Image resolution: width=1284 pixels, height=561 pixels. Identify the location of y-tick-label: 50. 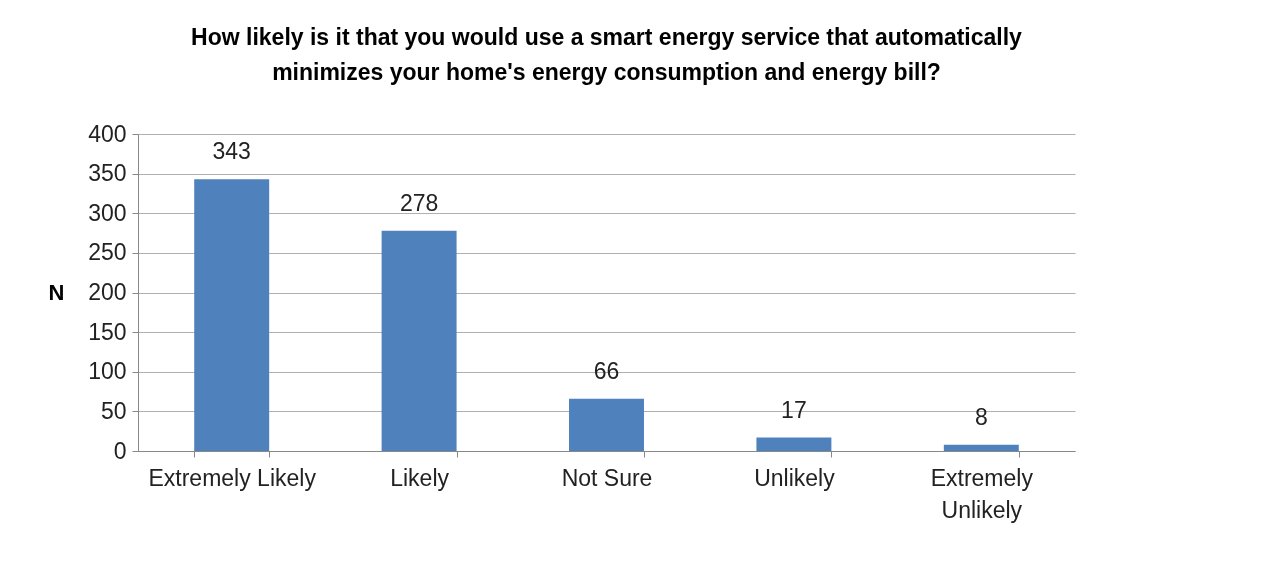
(113, 410).